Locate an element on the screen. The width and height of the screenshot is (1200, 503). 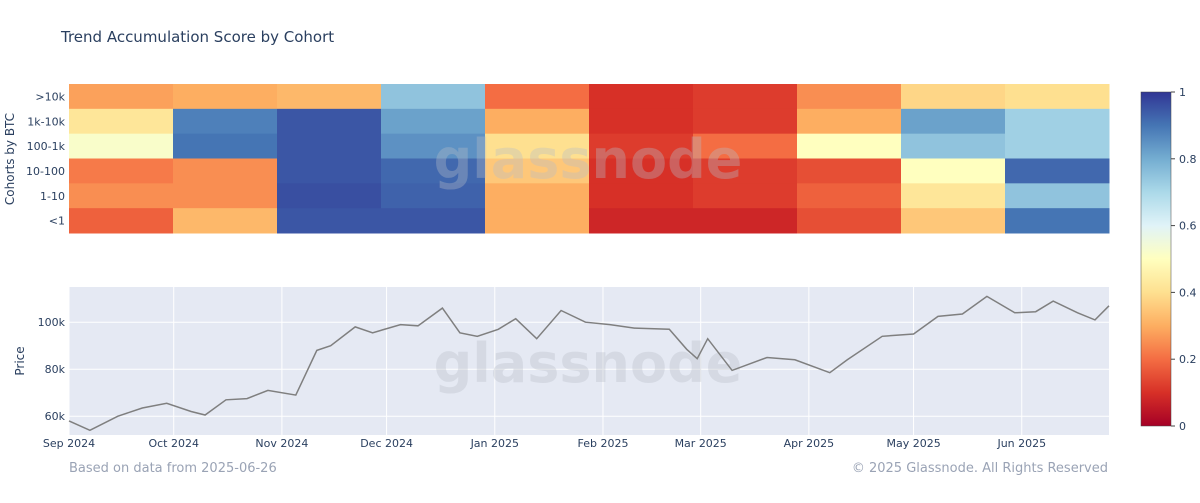
copyright-note: © 2025 Glassnode. All Rights Reserved is located at coordinates (979, 468).